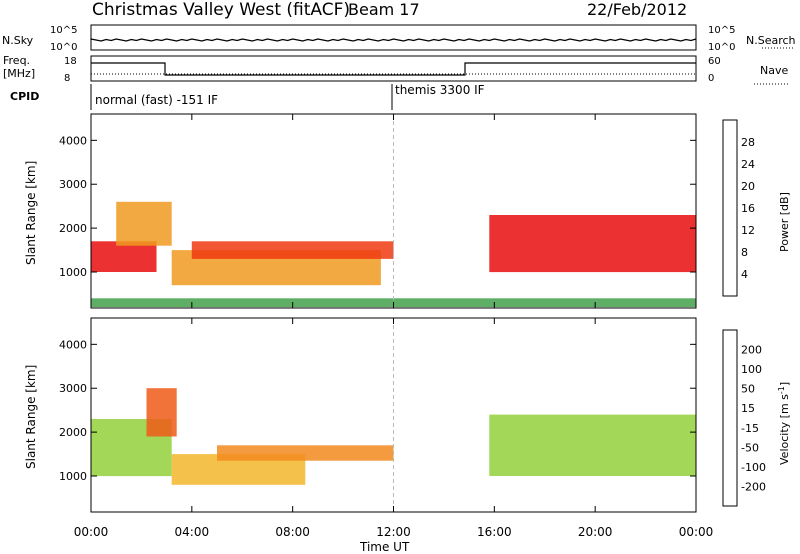 Image resolution: width=800 pixels, height=554 pixels. I want to click on nsky-frame, so click(393, 37).